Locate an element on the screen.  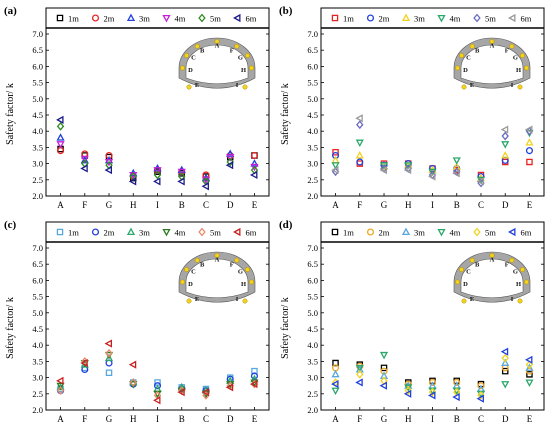
inset-label: D is located at coordinates (190, 70).